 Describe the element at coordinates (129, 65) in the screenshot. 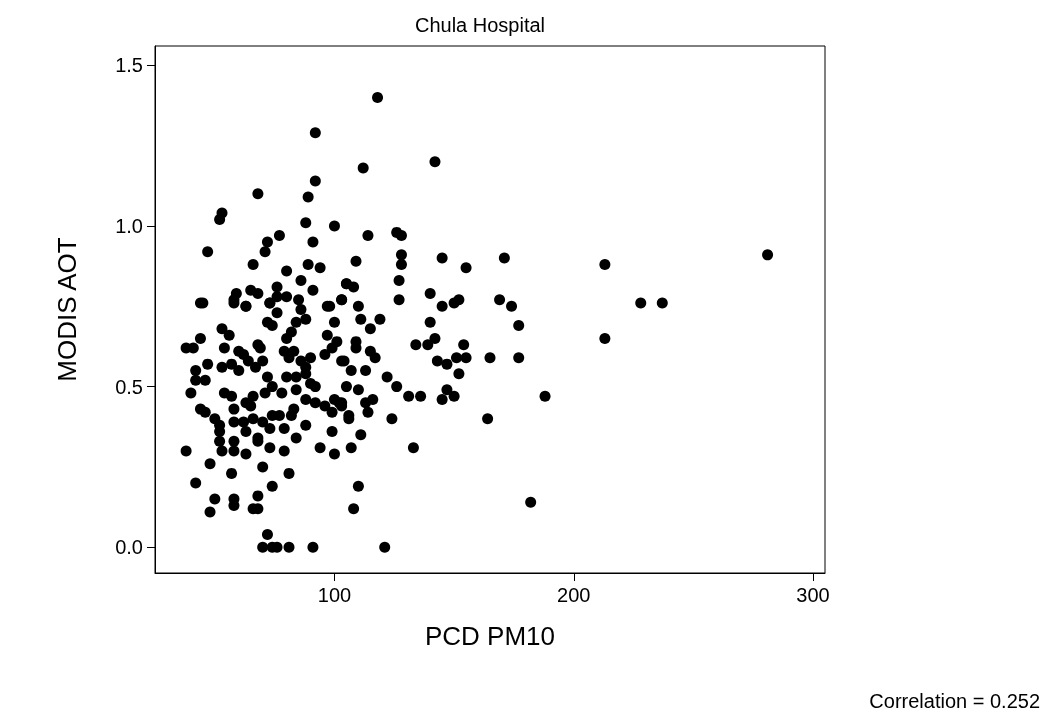

I see `y-tick-label: 1.5` at that location.